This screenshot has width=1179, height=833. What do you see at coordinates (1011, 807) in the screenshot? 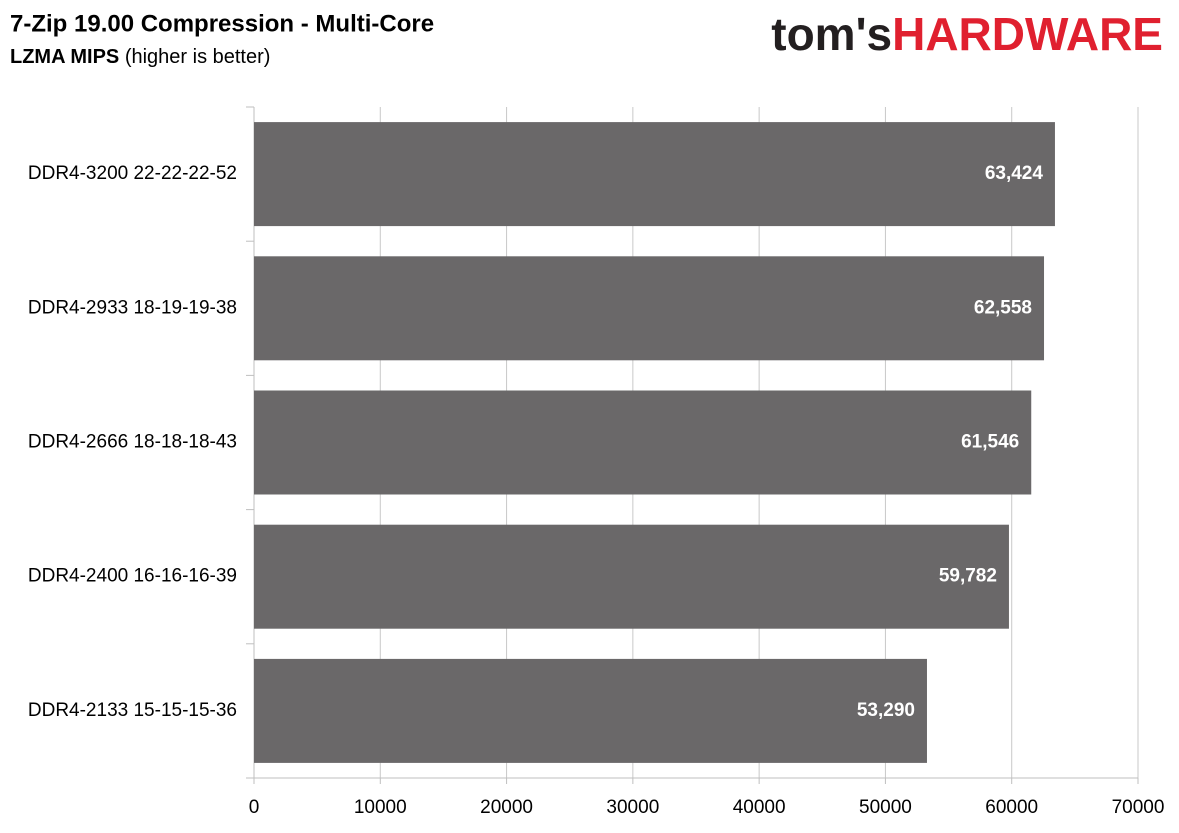
I see `x-tick-label: 60000` at bounding box center [1011, 807].